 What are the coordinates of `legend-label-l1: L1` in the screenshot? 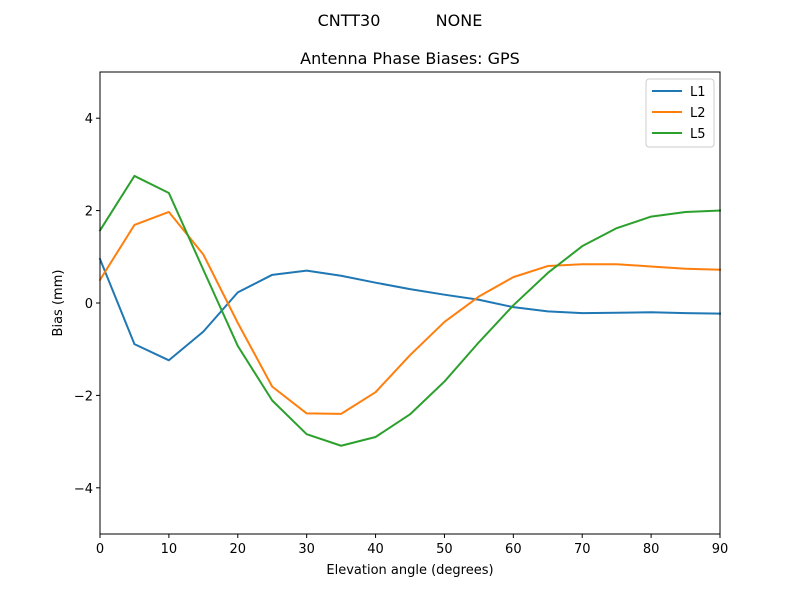 It's located at (698, 92).